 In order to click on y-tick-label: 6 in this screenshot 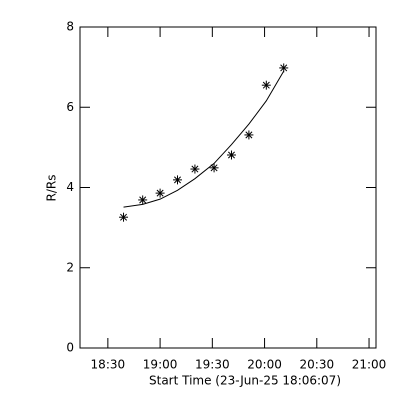, I will do `click(70, 107)`.